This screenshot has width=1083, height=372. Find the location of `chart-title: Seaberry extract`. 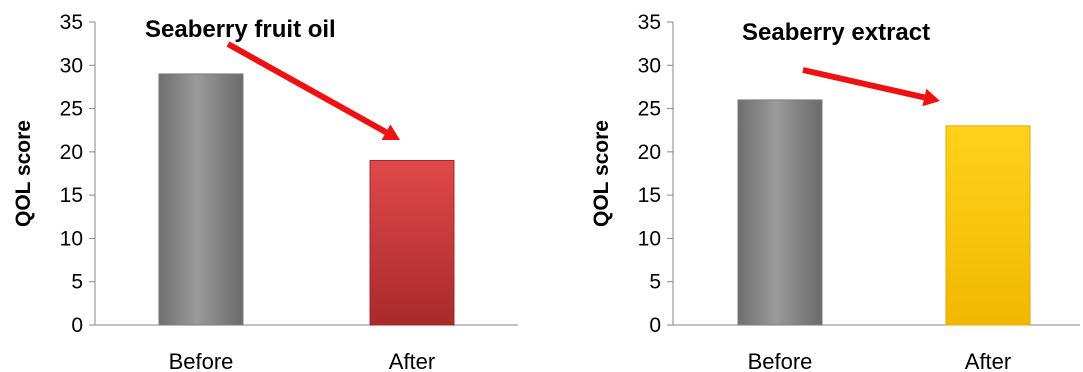

chart-title: Seaberry extract is located at coordinates (836, 32).